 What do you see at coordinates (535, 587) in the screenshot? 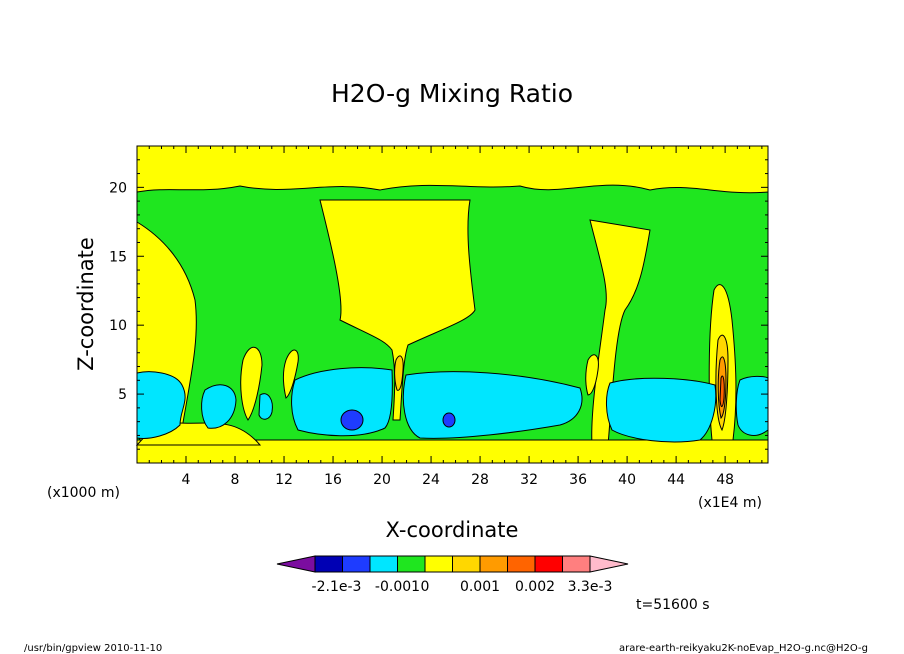
I see `colorbar-label: 0.002` at bounding box center [535, 587].